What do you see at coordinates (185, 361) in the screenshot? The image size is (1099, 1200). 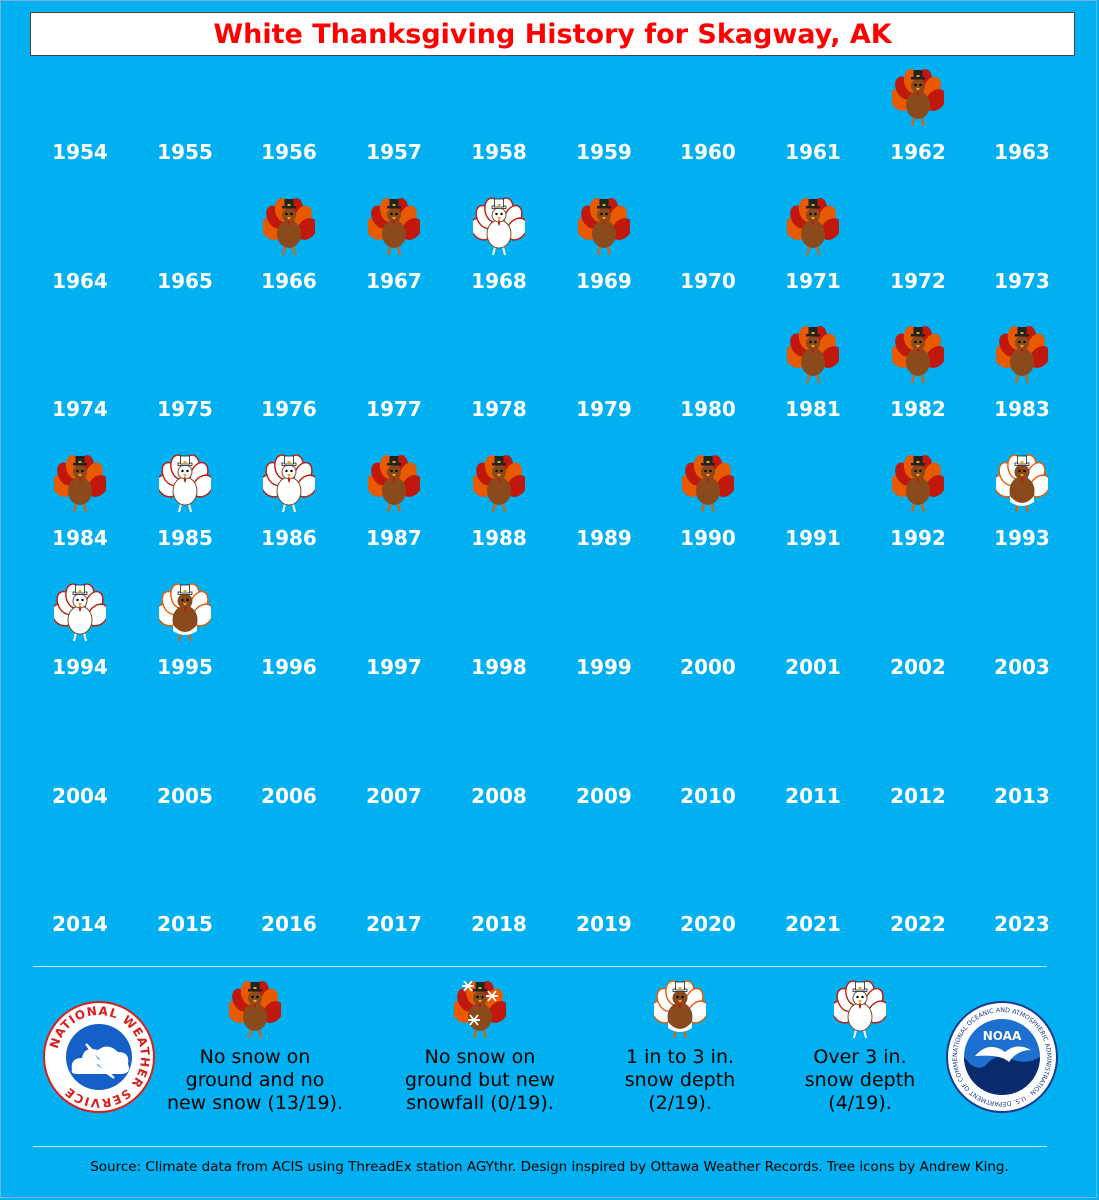 I see `year-cell: 1975` at bounding box center [185, 361].